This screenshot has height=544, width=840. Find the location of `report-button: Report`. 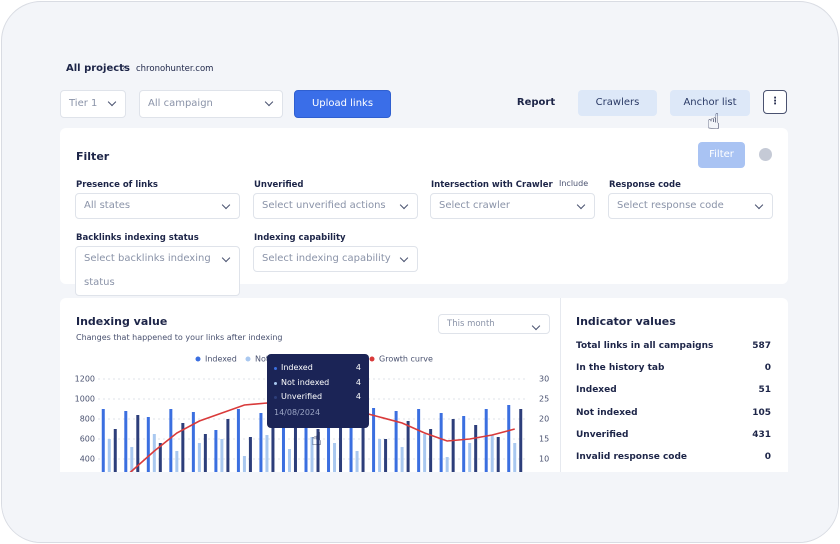

report-button: Report is located at coordinates (536, 103).